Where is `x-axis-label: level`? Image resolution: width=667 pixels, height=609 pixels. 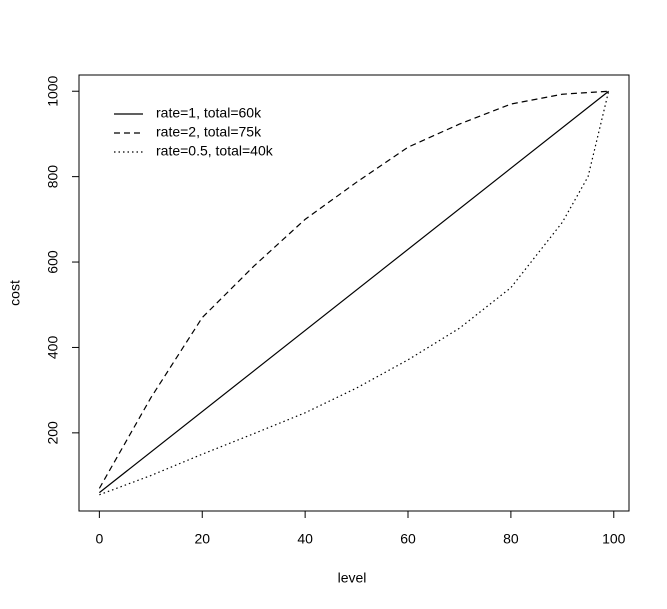 x-axis-label: level is located at coordinates (352, 578).